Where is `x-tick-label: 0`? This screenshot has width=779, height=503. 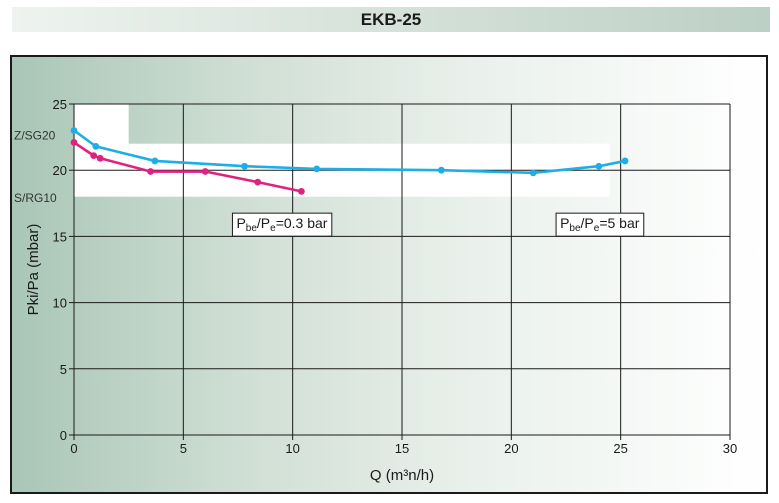
x-tick-label: 0 is located at coordinates (73, 448).